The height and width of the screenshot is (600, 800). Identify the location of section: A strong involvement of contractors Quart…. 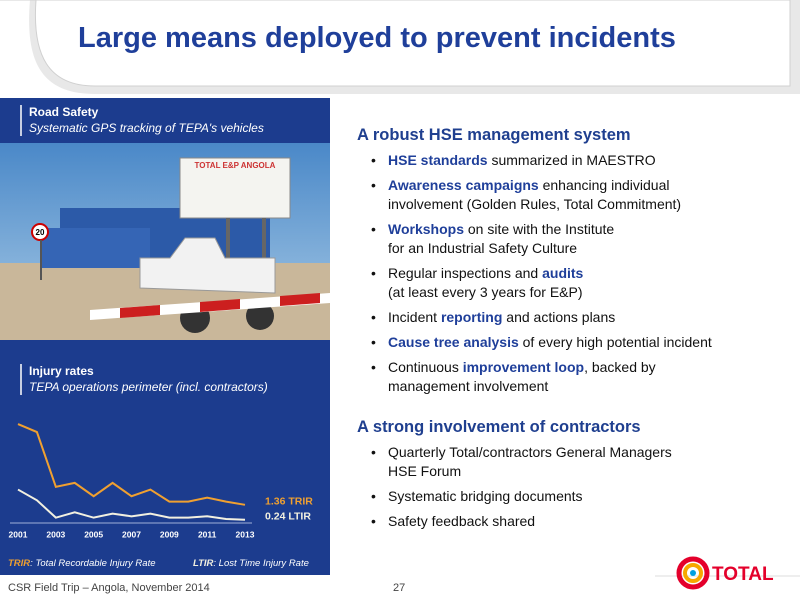
(572, 474).